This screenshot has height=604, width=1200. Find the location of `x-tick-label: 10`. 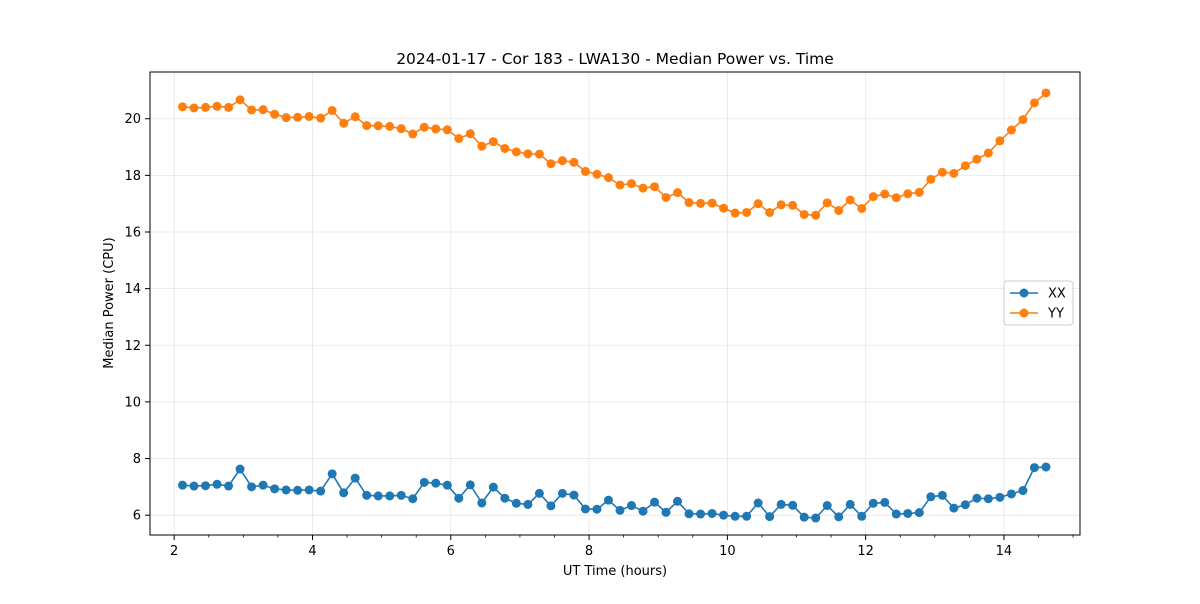

x-tick-label: 10 is located at coordinates (727, 551).